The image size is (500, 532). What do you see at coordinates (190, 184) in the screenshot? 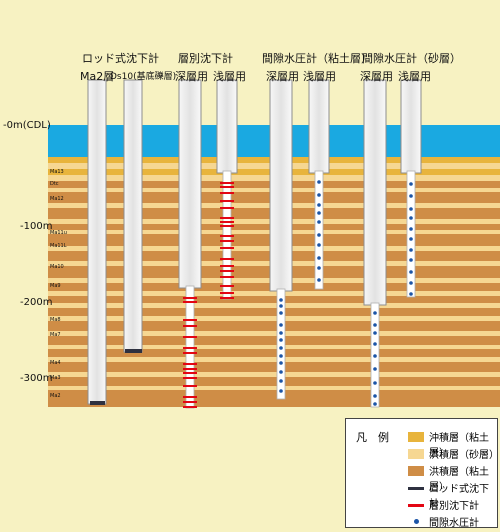
I see `layer-deep-pipe` at bounding box center [190, 184].